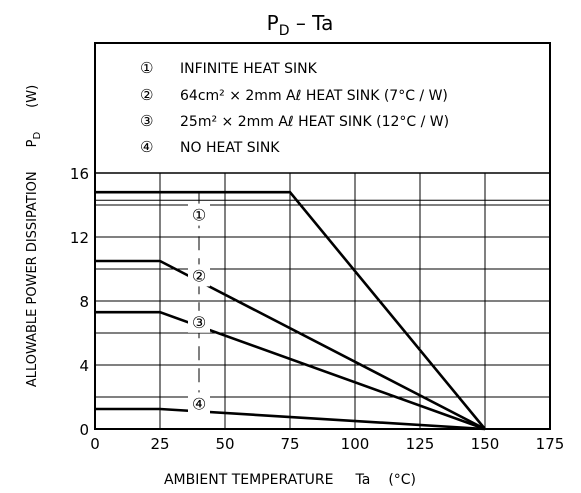  What do you see at coordinates (159, 444) in the screenshot?
I see `x-tick-label: 25` at bounding box center [159, 444].